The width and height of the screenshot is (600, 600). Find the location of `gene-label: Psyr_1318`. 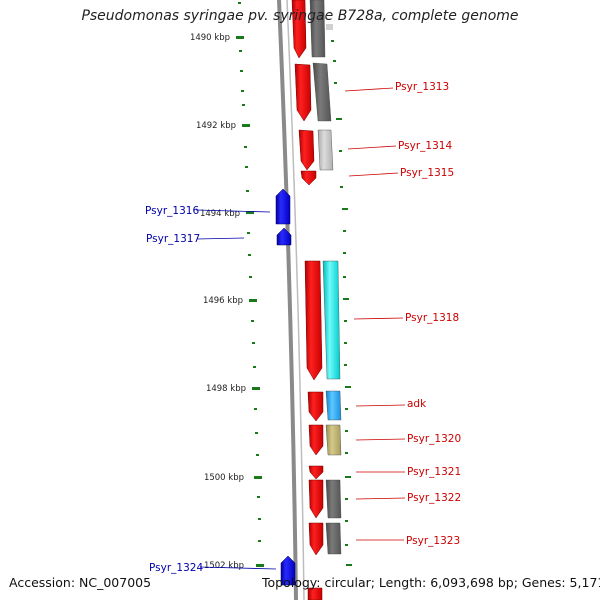

gene-label: Psyr_1318 is located at coordinates (432, 318).